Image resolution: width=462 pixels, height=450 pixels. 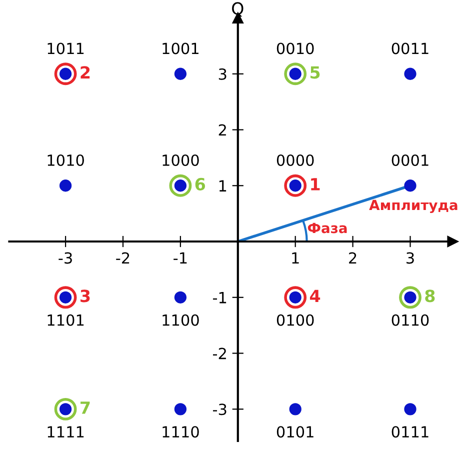 I want to click on annotation: 1101, so click(x=66, y=320).